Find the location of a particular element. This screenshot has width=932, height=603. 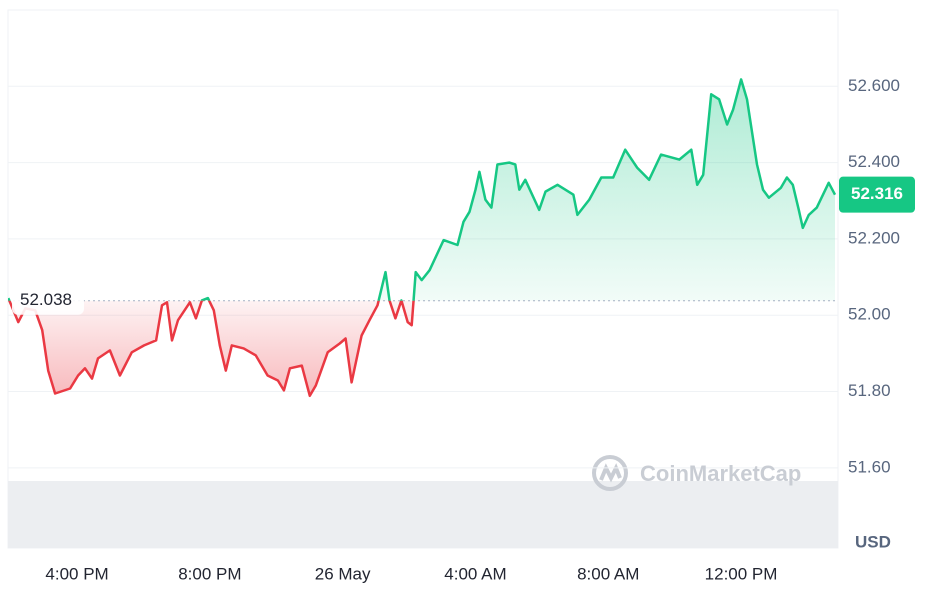

y-tick-label: 52.00 is located at coordinates (869, 314).